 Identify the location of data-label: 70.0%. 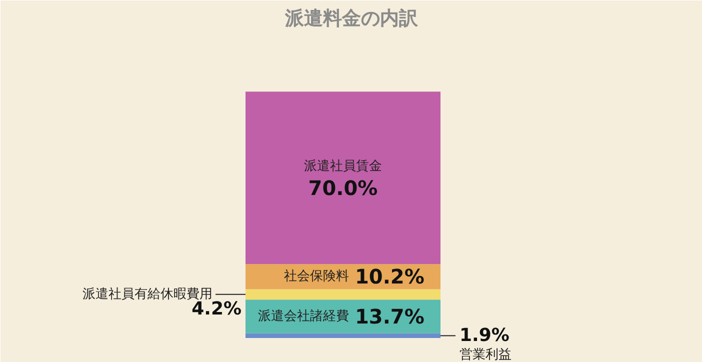
(343, 188).